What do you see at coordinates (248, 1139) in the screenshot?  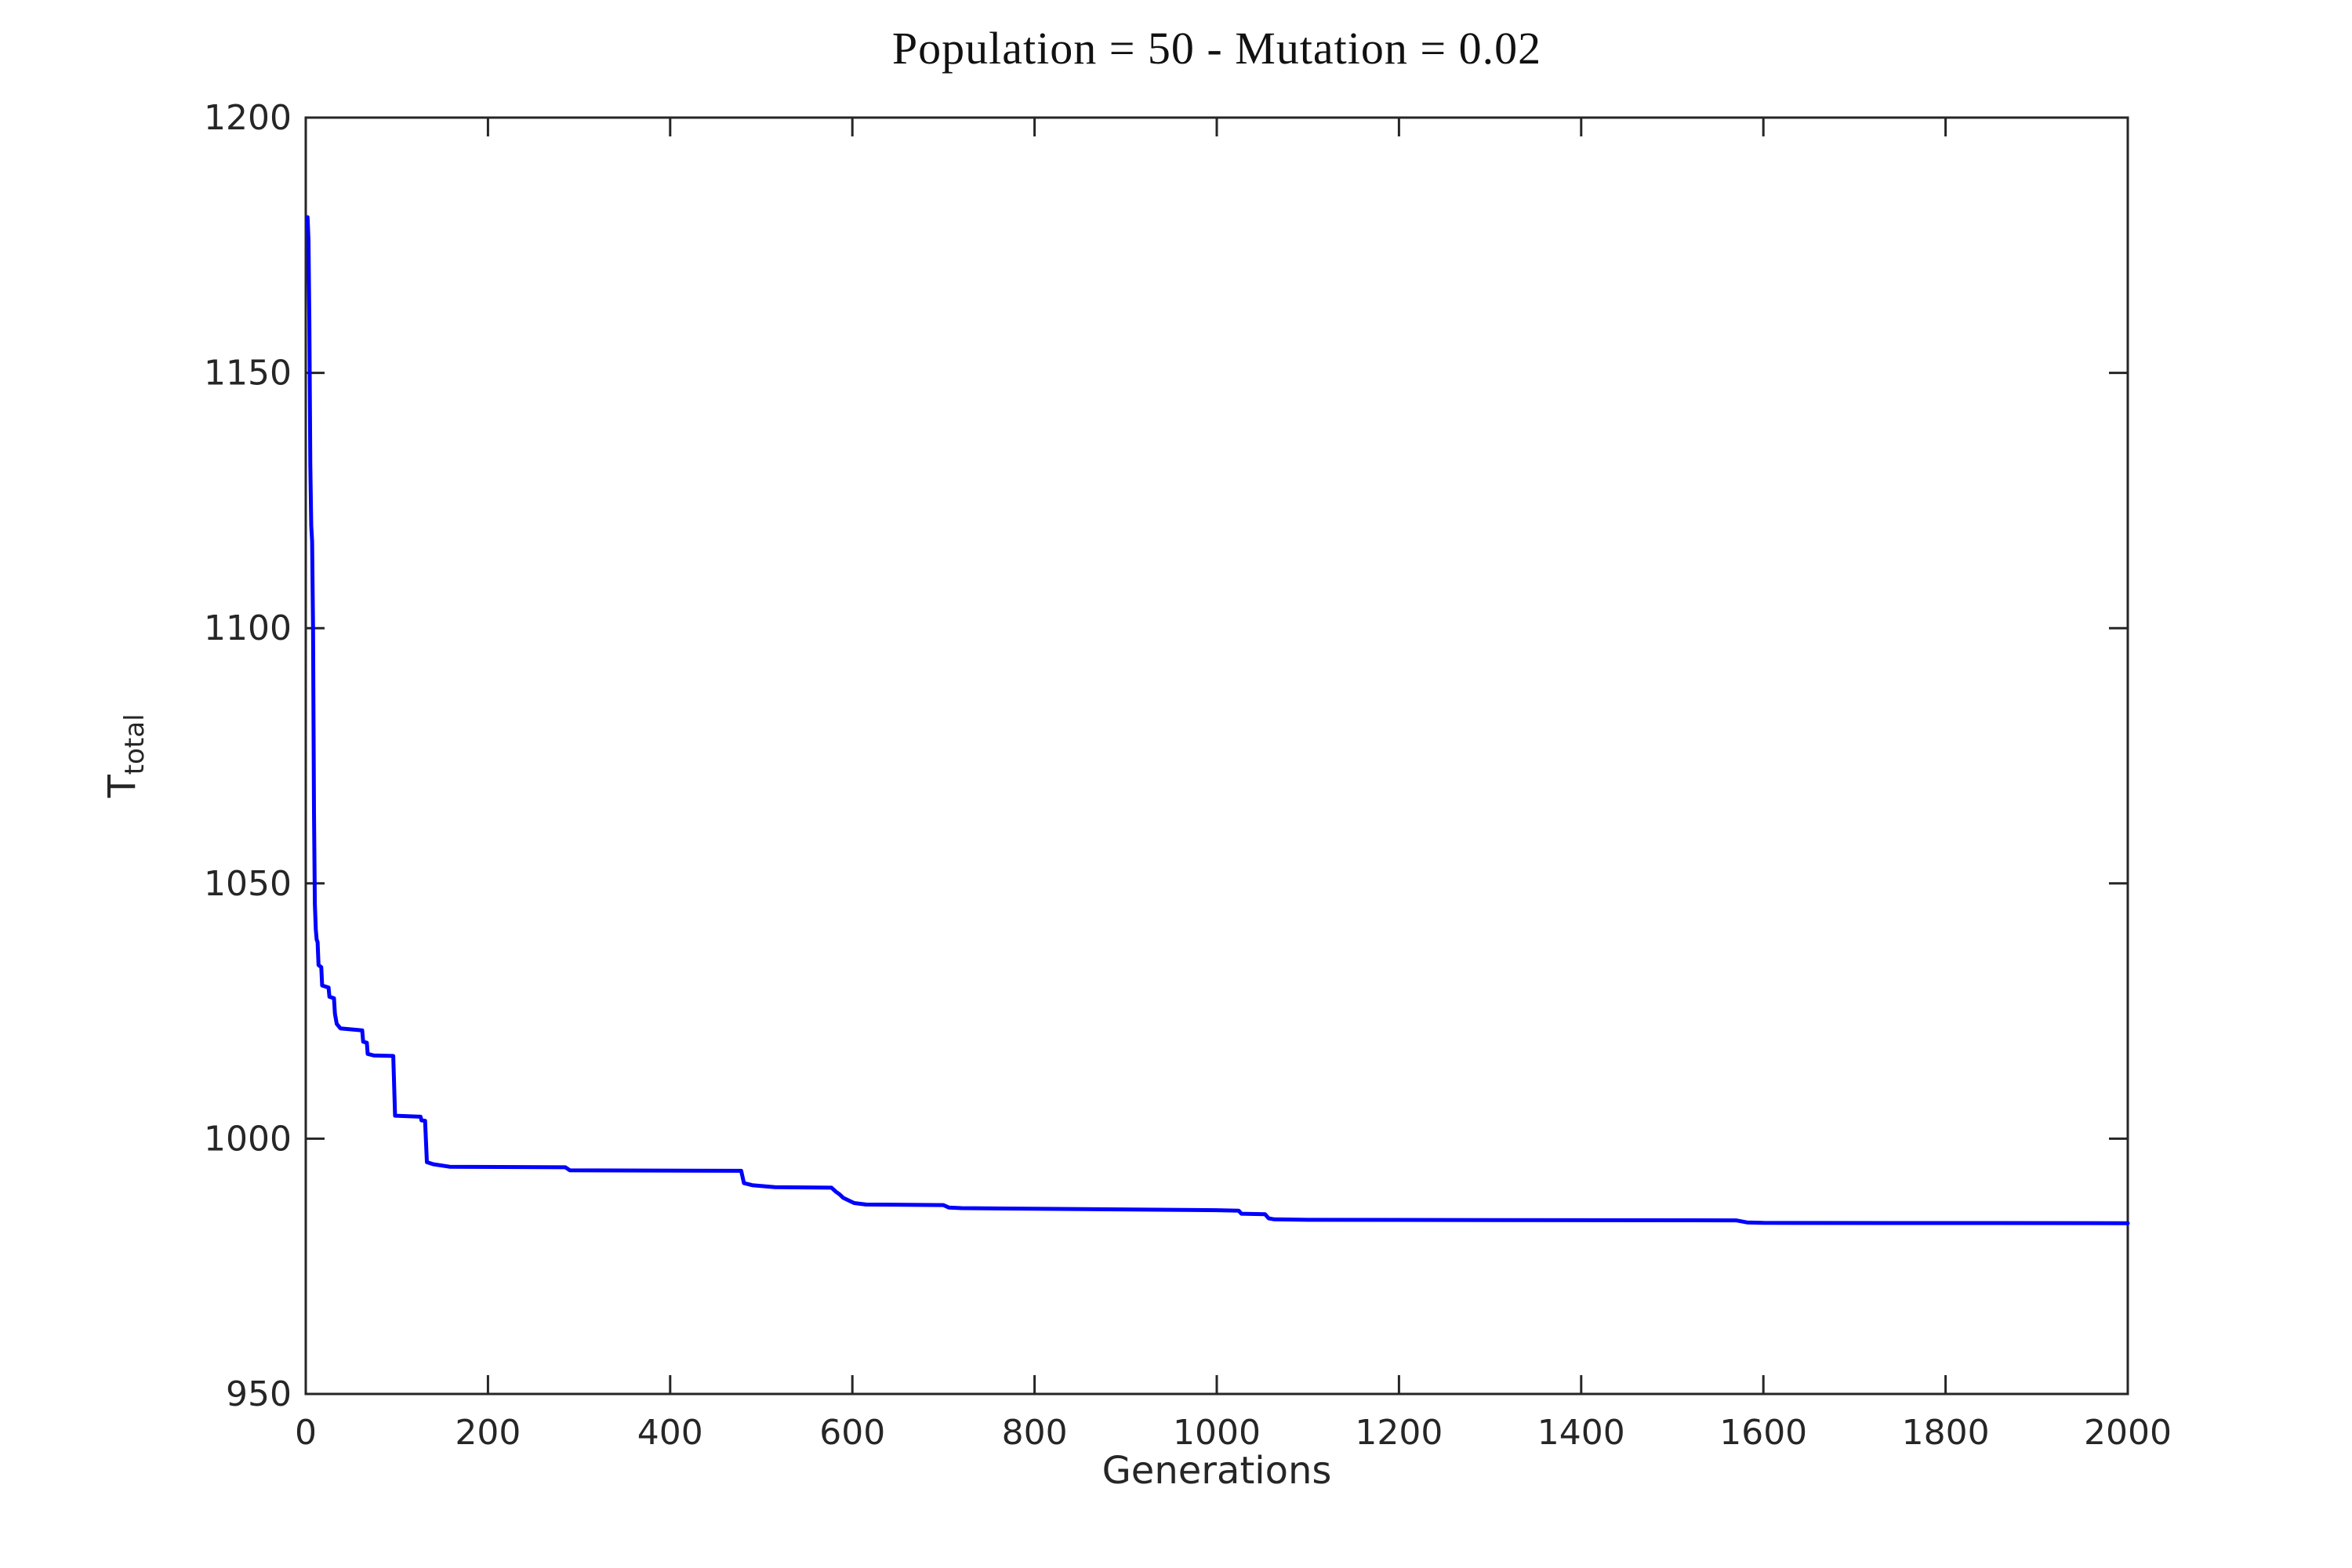 I see `y-tick-label: 1000` at bounding box center [248, 1139].